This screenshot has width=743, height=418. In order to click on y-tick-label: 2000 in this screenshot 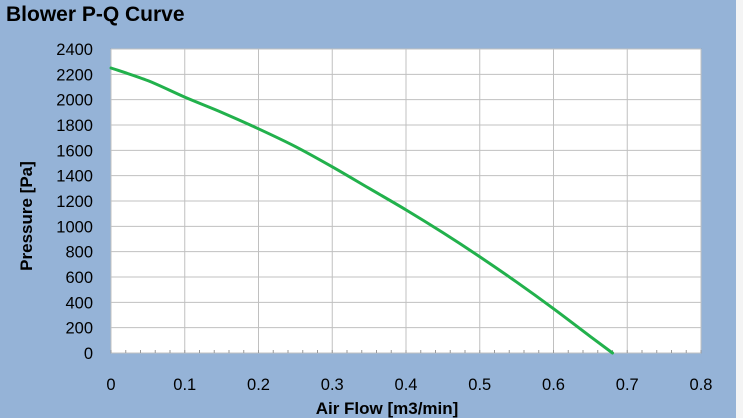, I will do `click(74, 101)`.